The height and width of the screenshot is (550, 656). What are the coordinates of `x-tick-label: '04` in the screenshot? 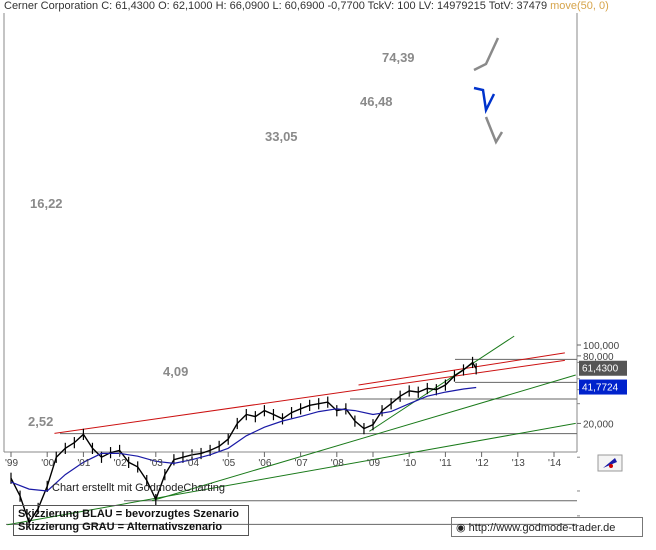 It's located at (192, 463).